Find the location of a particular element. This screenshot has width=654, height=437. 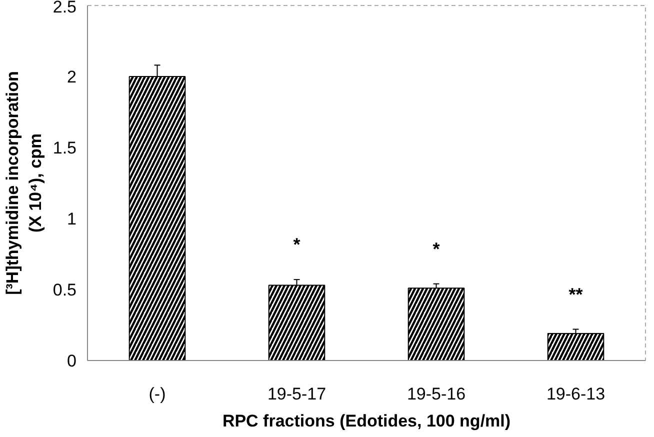

x-tick-label: 19-5-17 is located at coordinates (296, 394).